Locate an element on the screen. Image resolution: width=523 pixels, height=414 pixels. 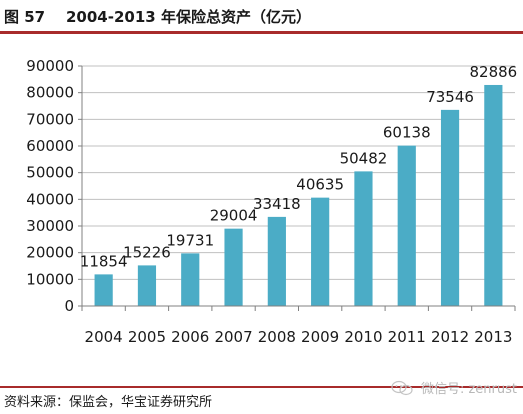
x-tick-label: 2007 is located at coordinates (233, 337).